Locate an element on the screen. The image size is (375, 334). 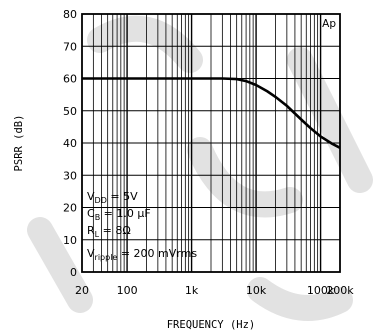
psrr-series-line is located at coordinates (211, 113).